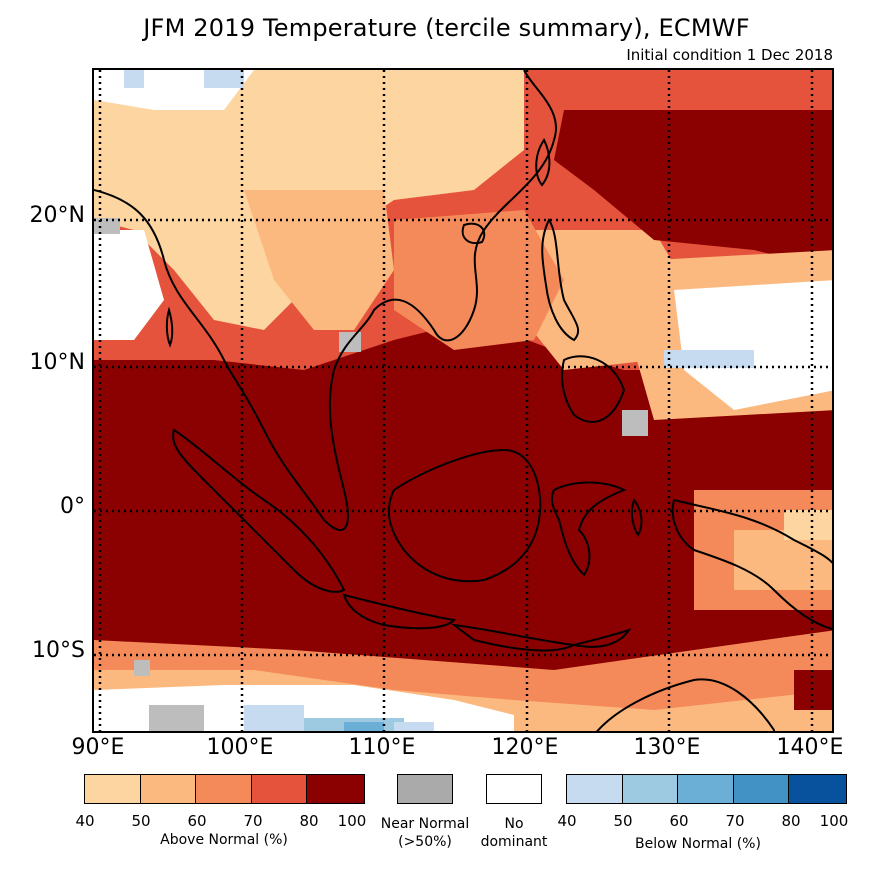 The height and width of the screenshot is (874, 893). What do you see at coordinates (791, 821) in the screenshot?
I see `legend-below-tick: 80` at bounding box center [791, 821].